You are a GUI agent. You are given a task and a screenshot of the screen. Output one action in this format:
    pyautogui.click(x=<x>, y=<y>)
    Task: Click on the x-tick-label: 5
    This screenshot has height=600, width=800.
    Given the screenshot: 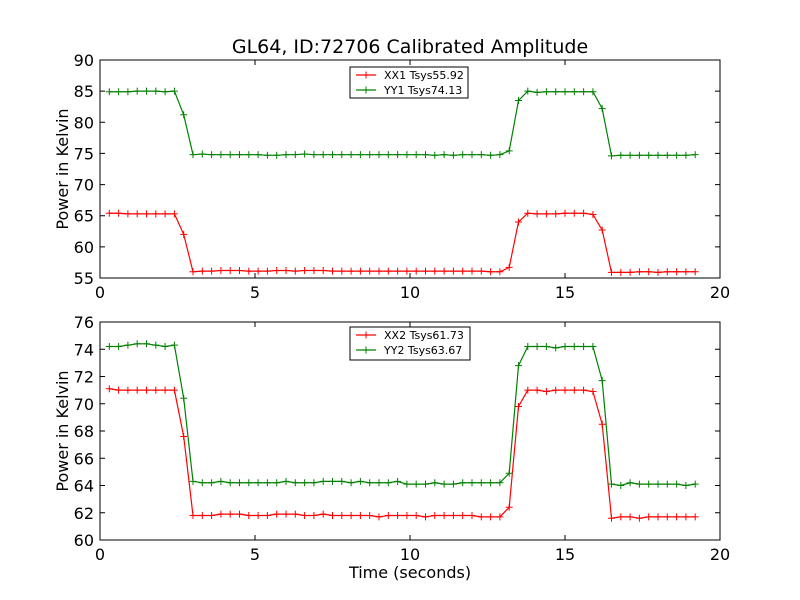 What is the action you would take?
    pyautogui.click(x=255, y=554)
    